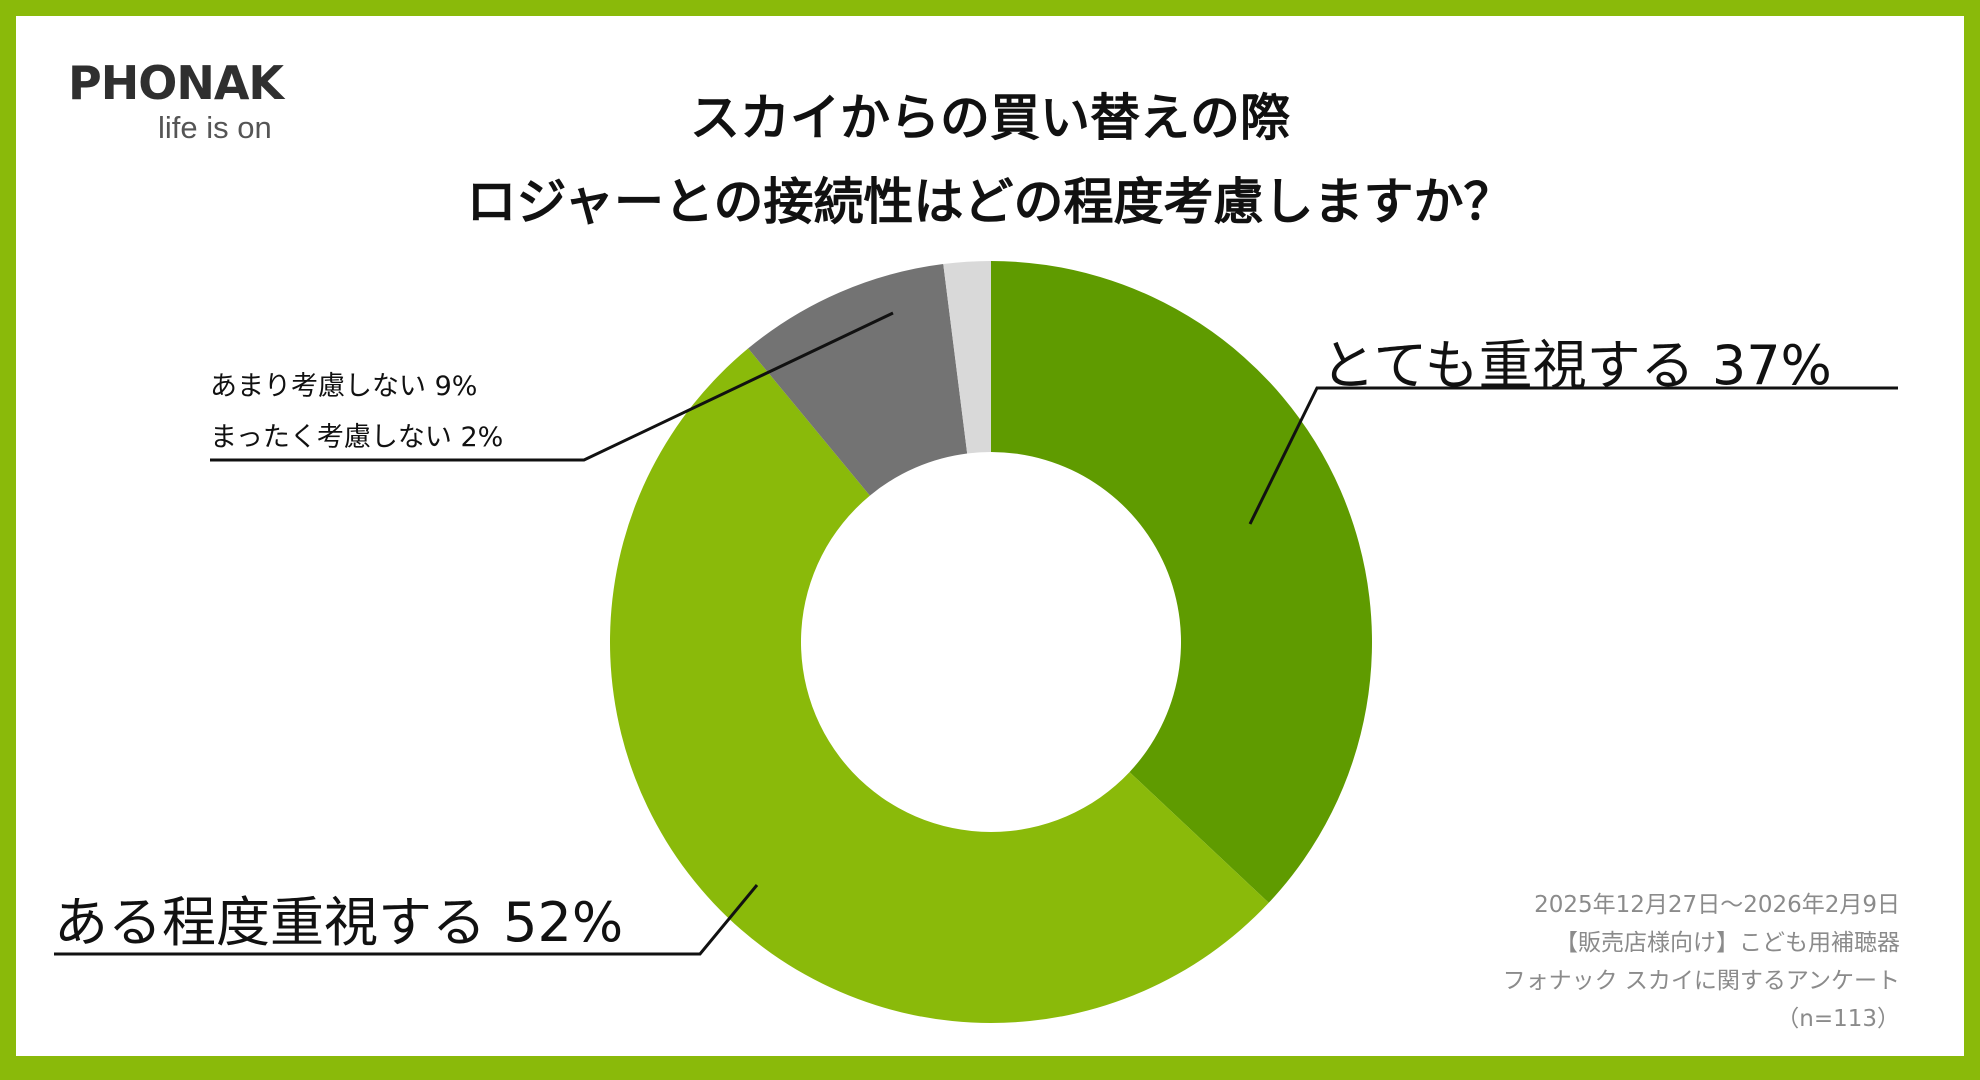  I want to click on label-very-important: とても重視する 37%, so click(1576, 365).